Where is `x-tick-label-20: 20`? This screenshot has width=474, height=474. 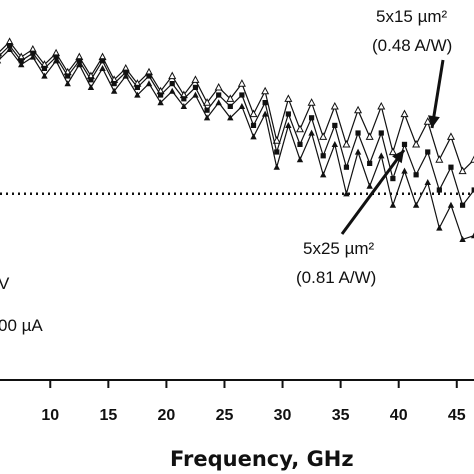
x-tick-label-20: 20 is located at coordinates (167, 415).